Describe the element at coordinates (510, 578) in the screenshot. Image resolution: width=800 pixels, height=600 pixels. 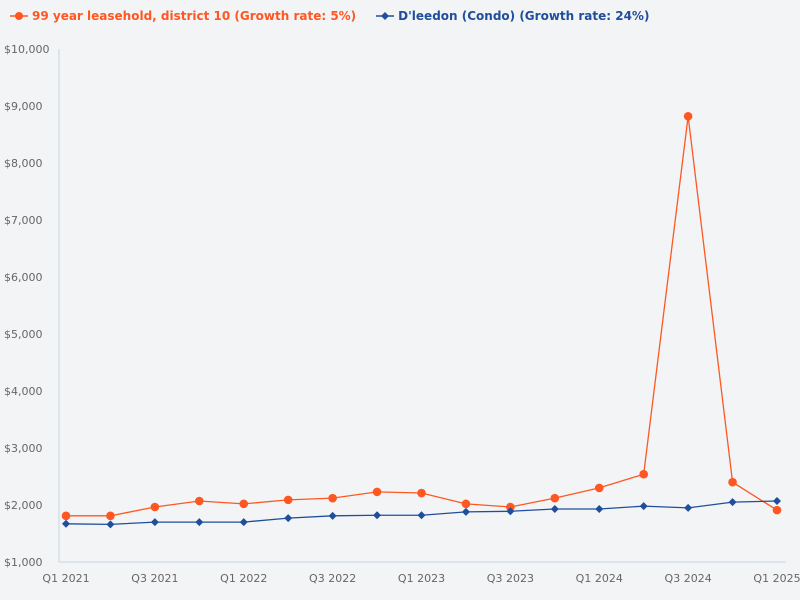
I see `x-tick-label: Q3 2023` at that location.